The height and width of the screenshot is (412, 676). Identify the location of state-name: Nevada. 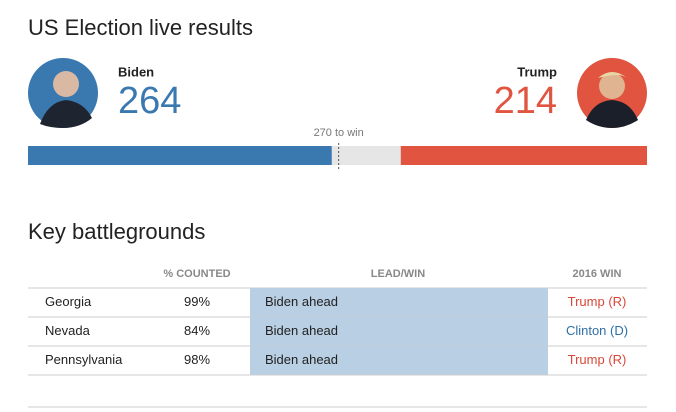
(68, 330).